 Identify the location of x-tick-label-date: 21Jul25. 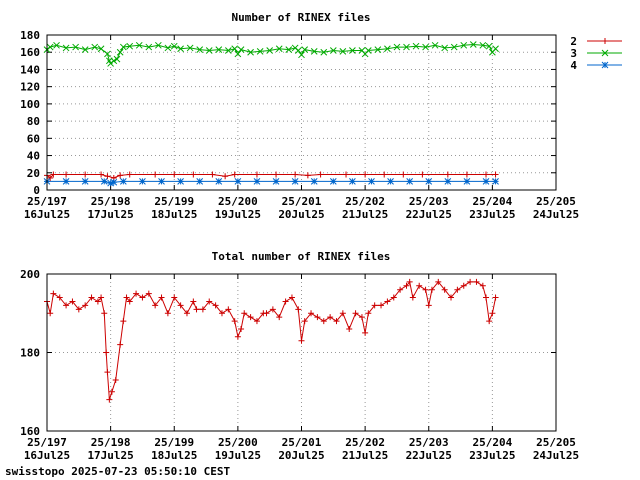
(365, 455).